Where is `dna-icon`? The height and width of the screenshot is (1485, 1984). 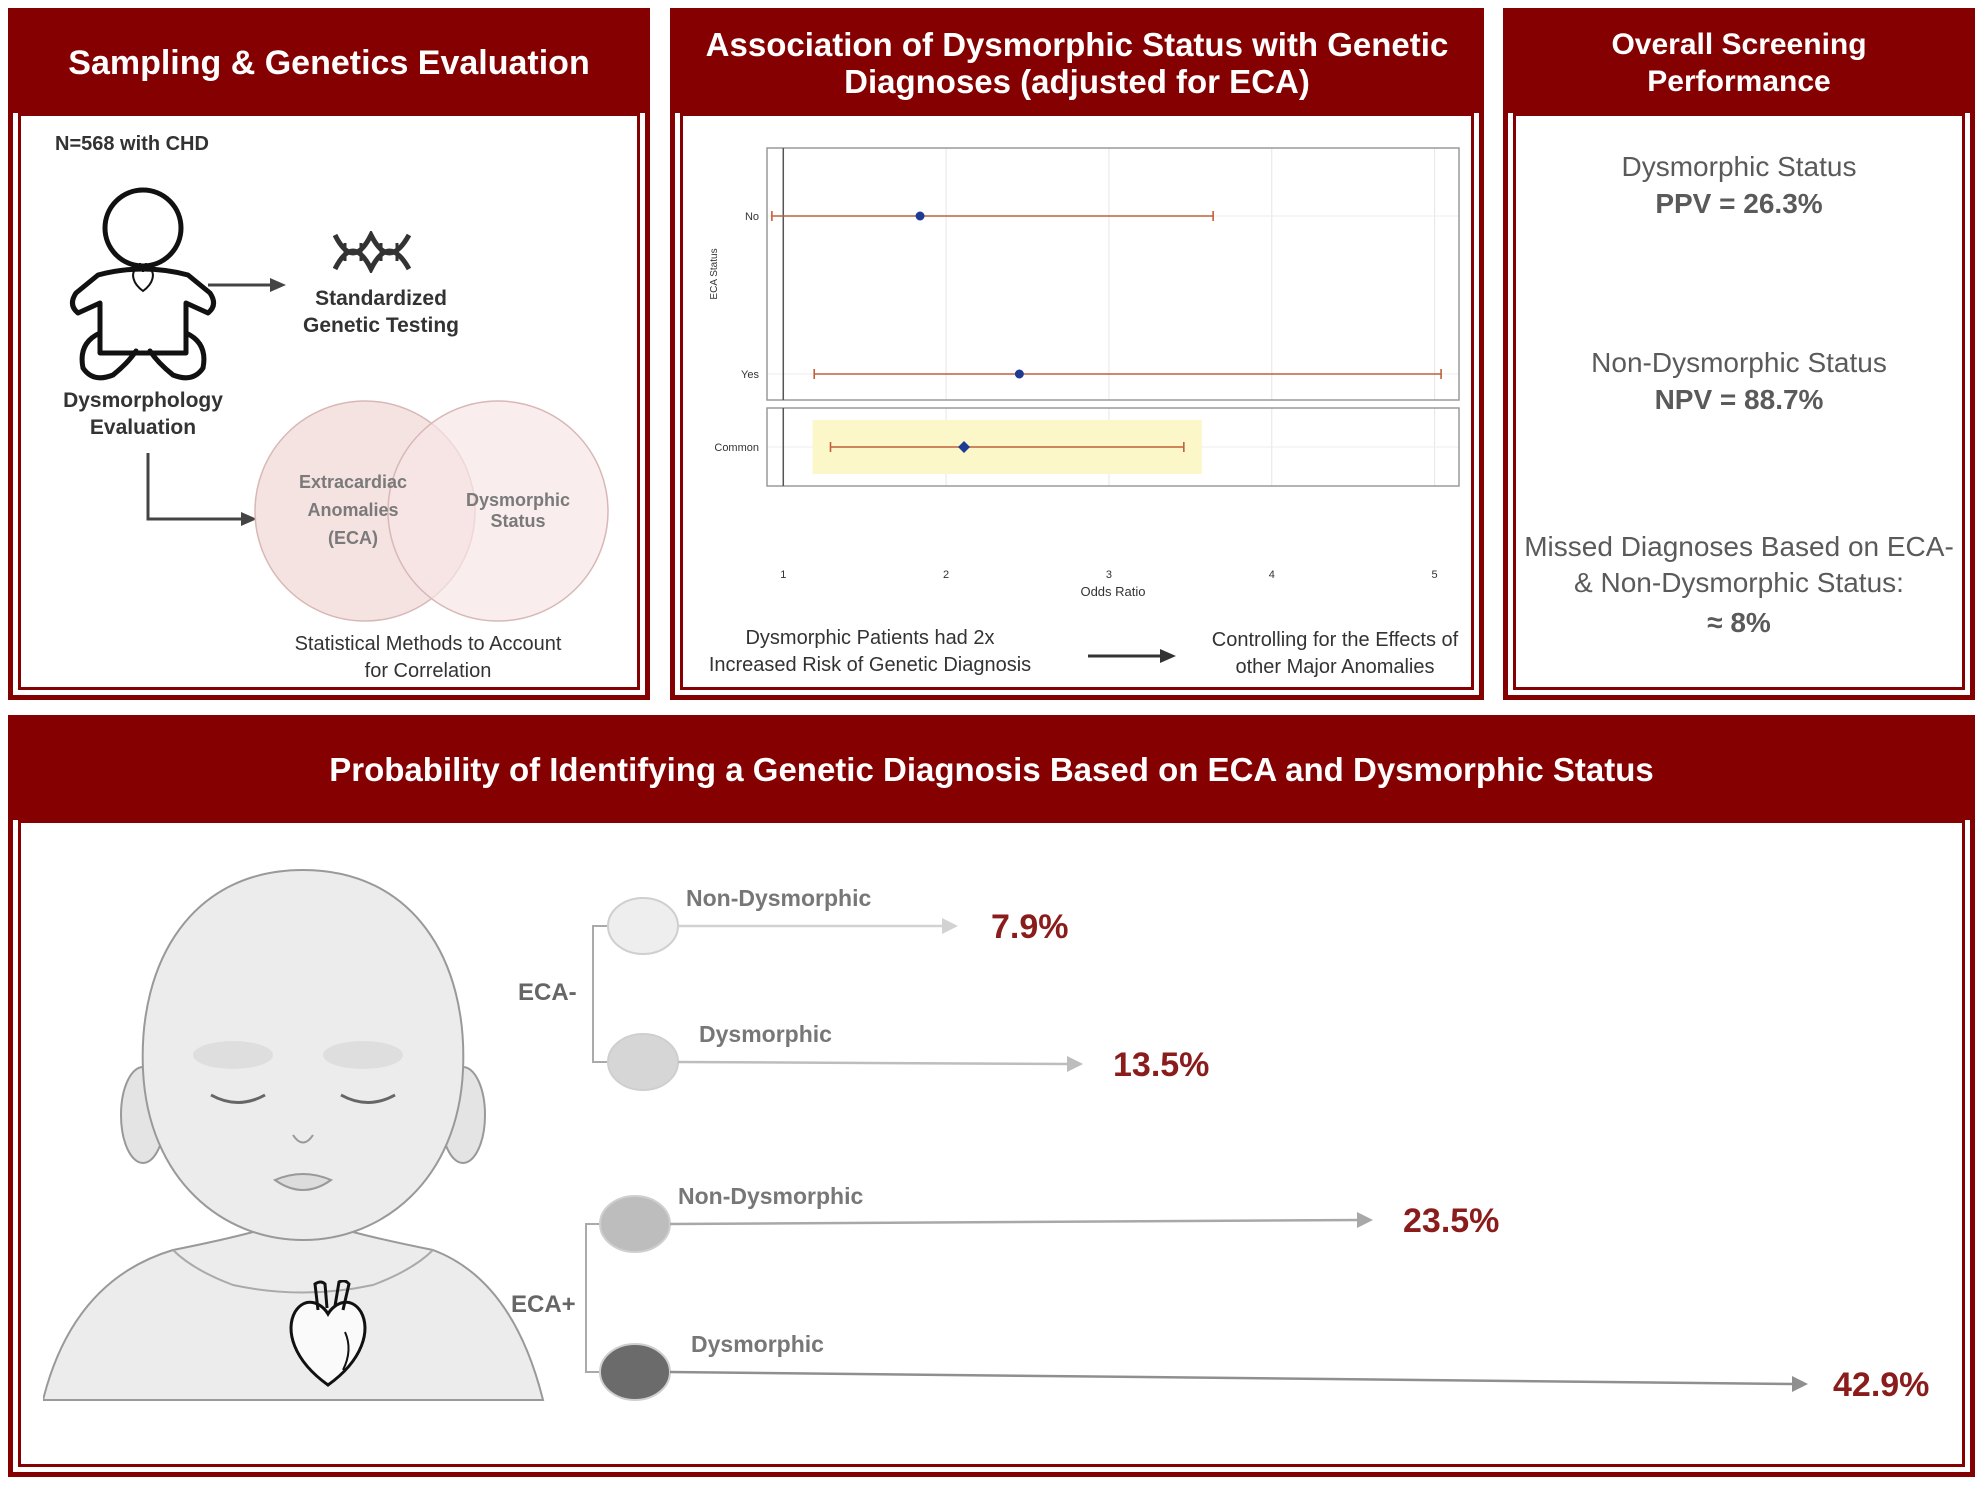 dna-icon is located at coordinates (372, 252).